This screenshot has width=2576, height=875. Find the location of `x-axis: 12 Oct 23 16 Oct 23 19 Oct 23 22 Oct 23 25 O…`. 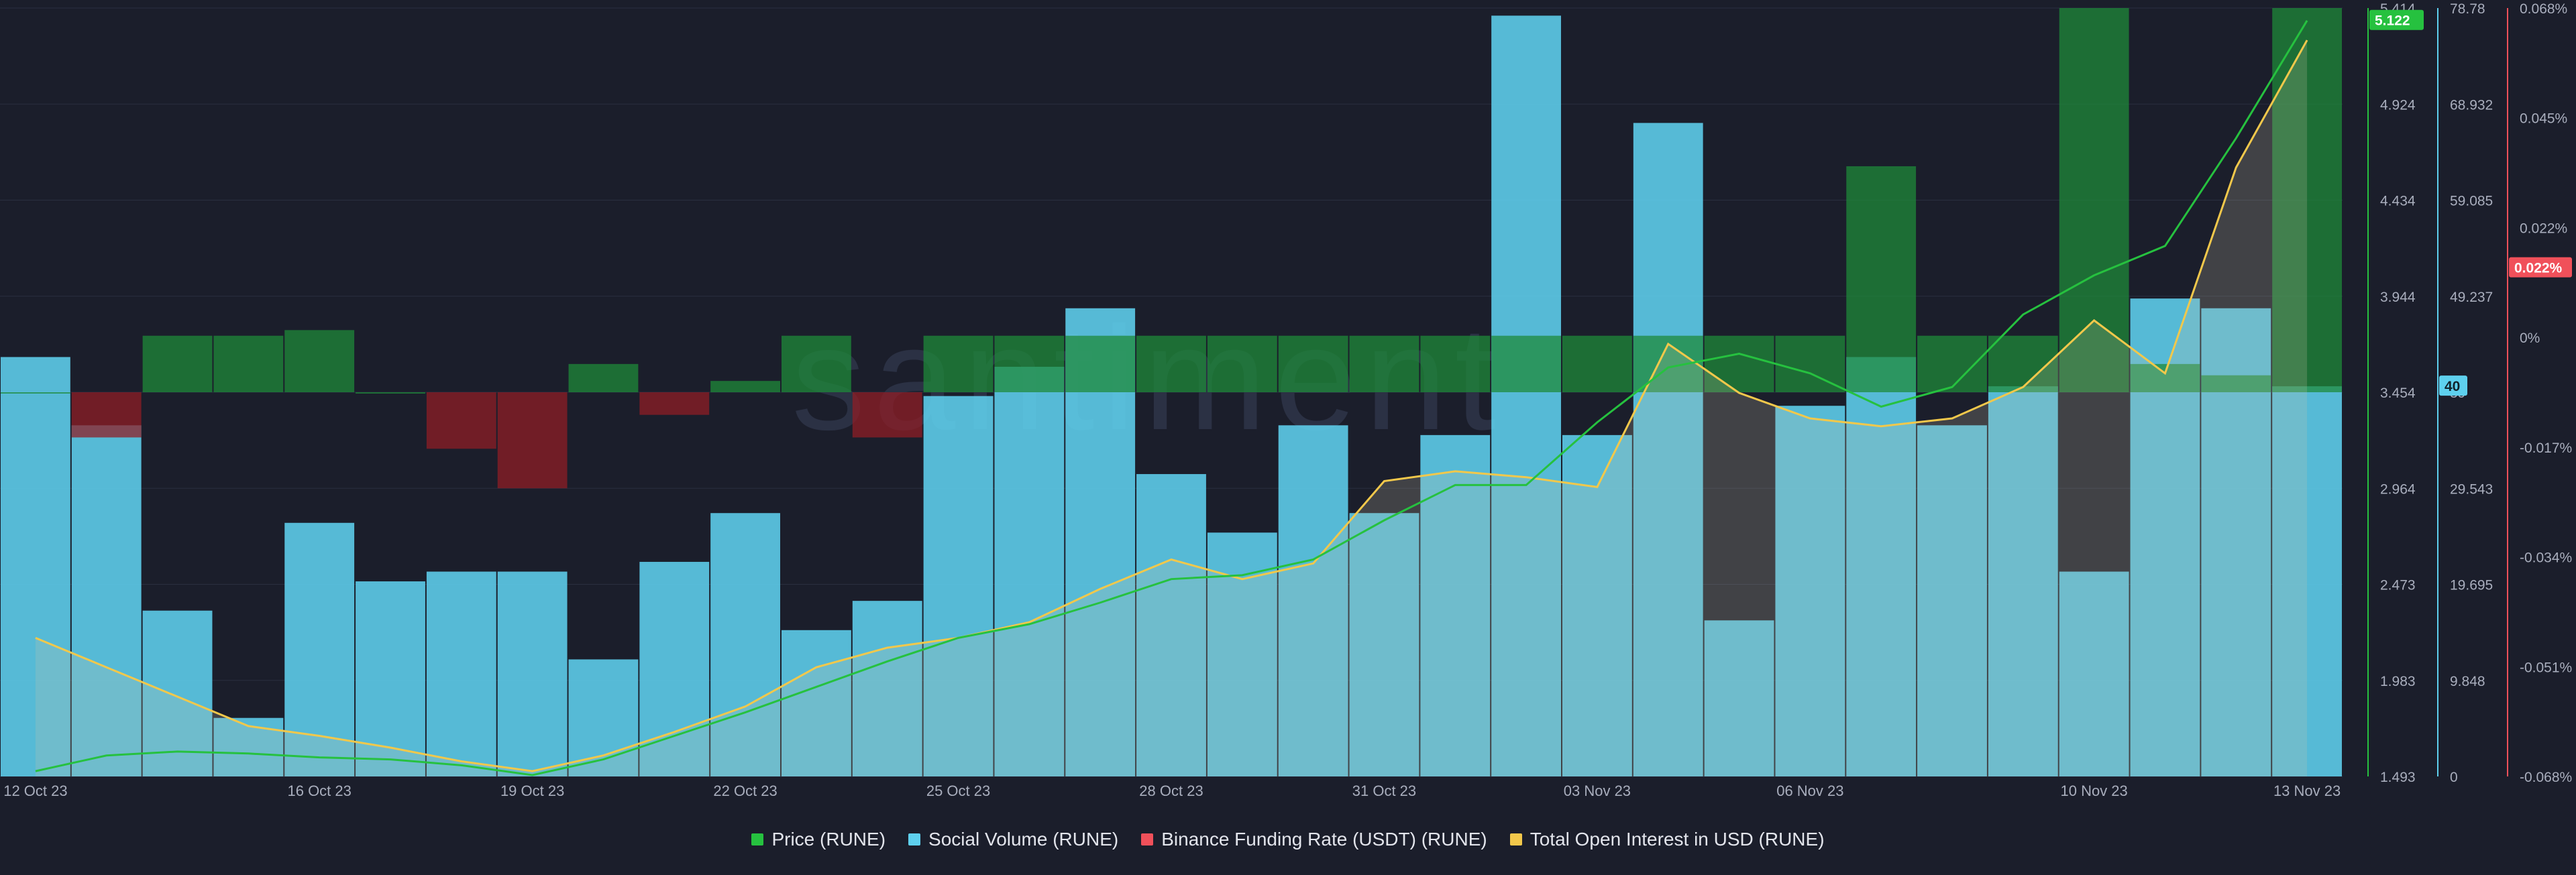

x-axis: 12 Oct 23 16 Oct 23 19 Oct 23 22 Oct 23 25 O… is located at coordinates (1172, 790).